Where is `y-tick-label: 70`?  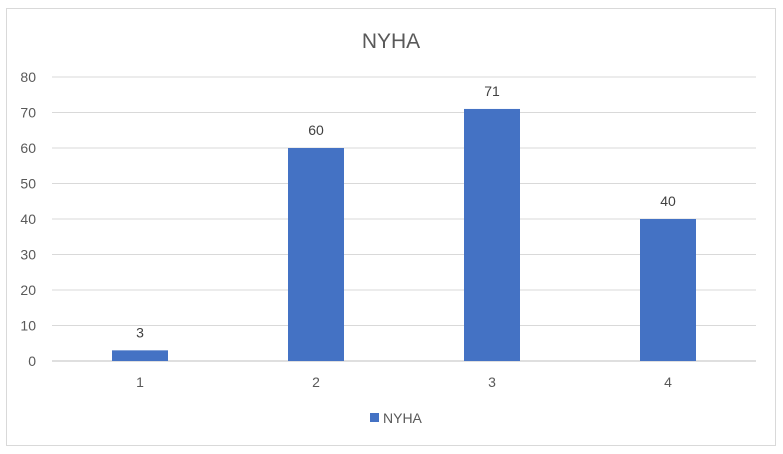 y-tick-label: 70 is located at coordinates (28, 113).